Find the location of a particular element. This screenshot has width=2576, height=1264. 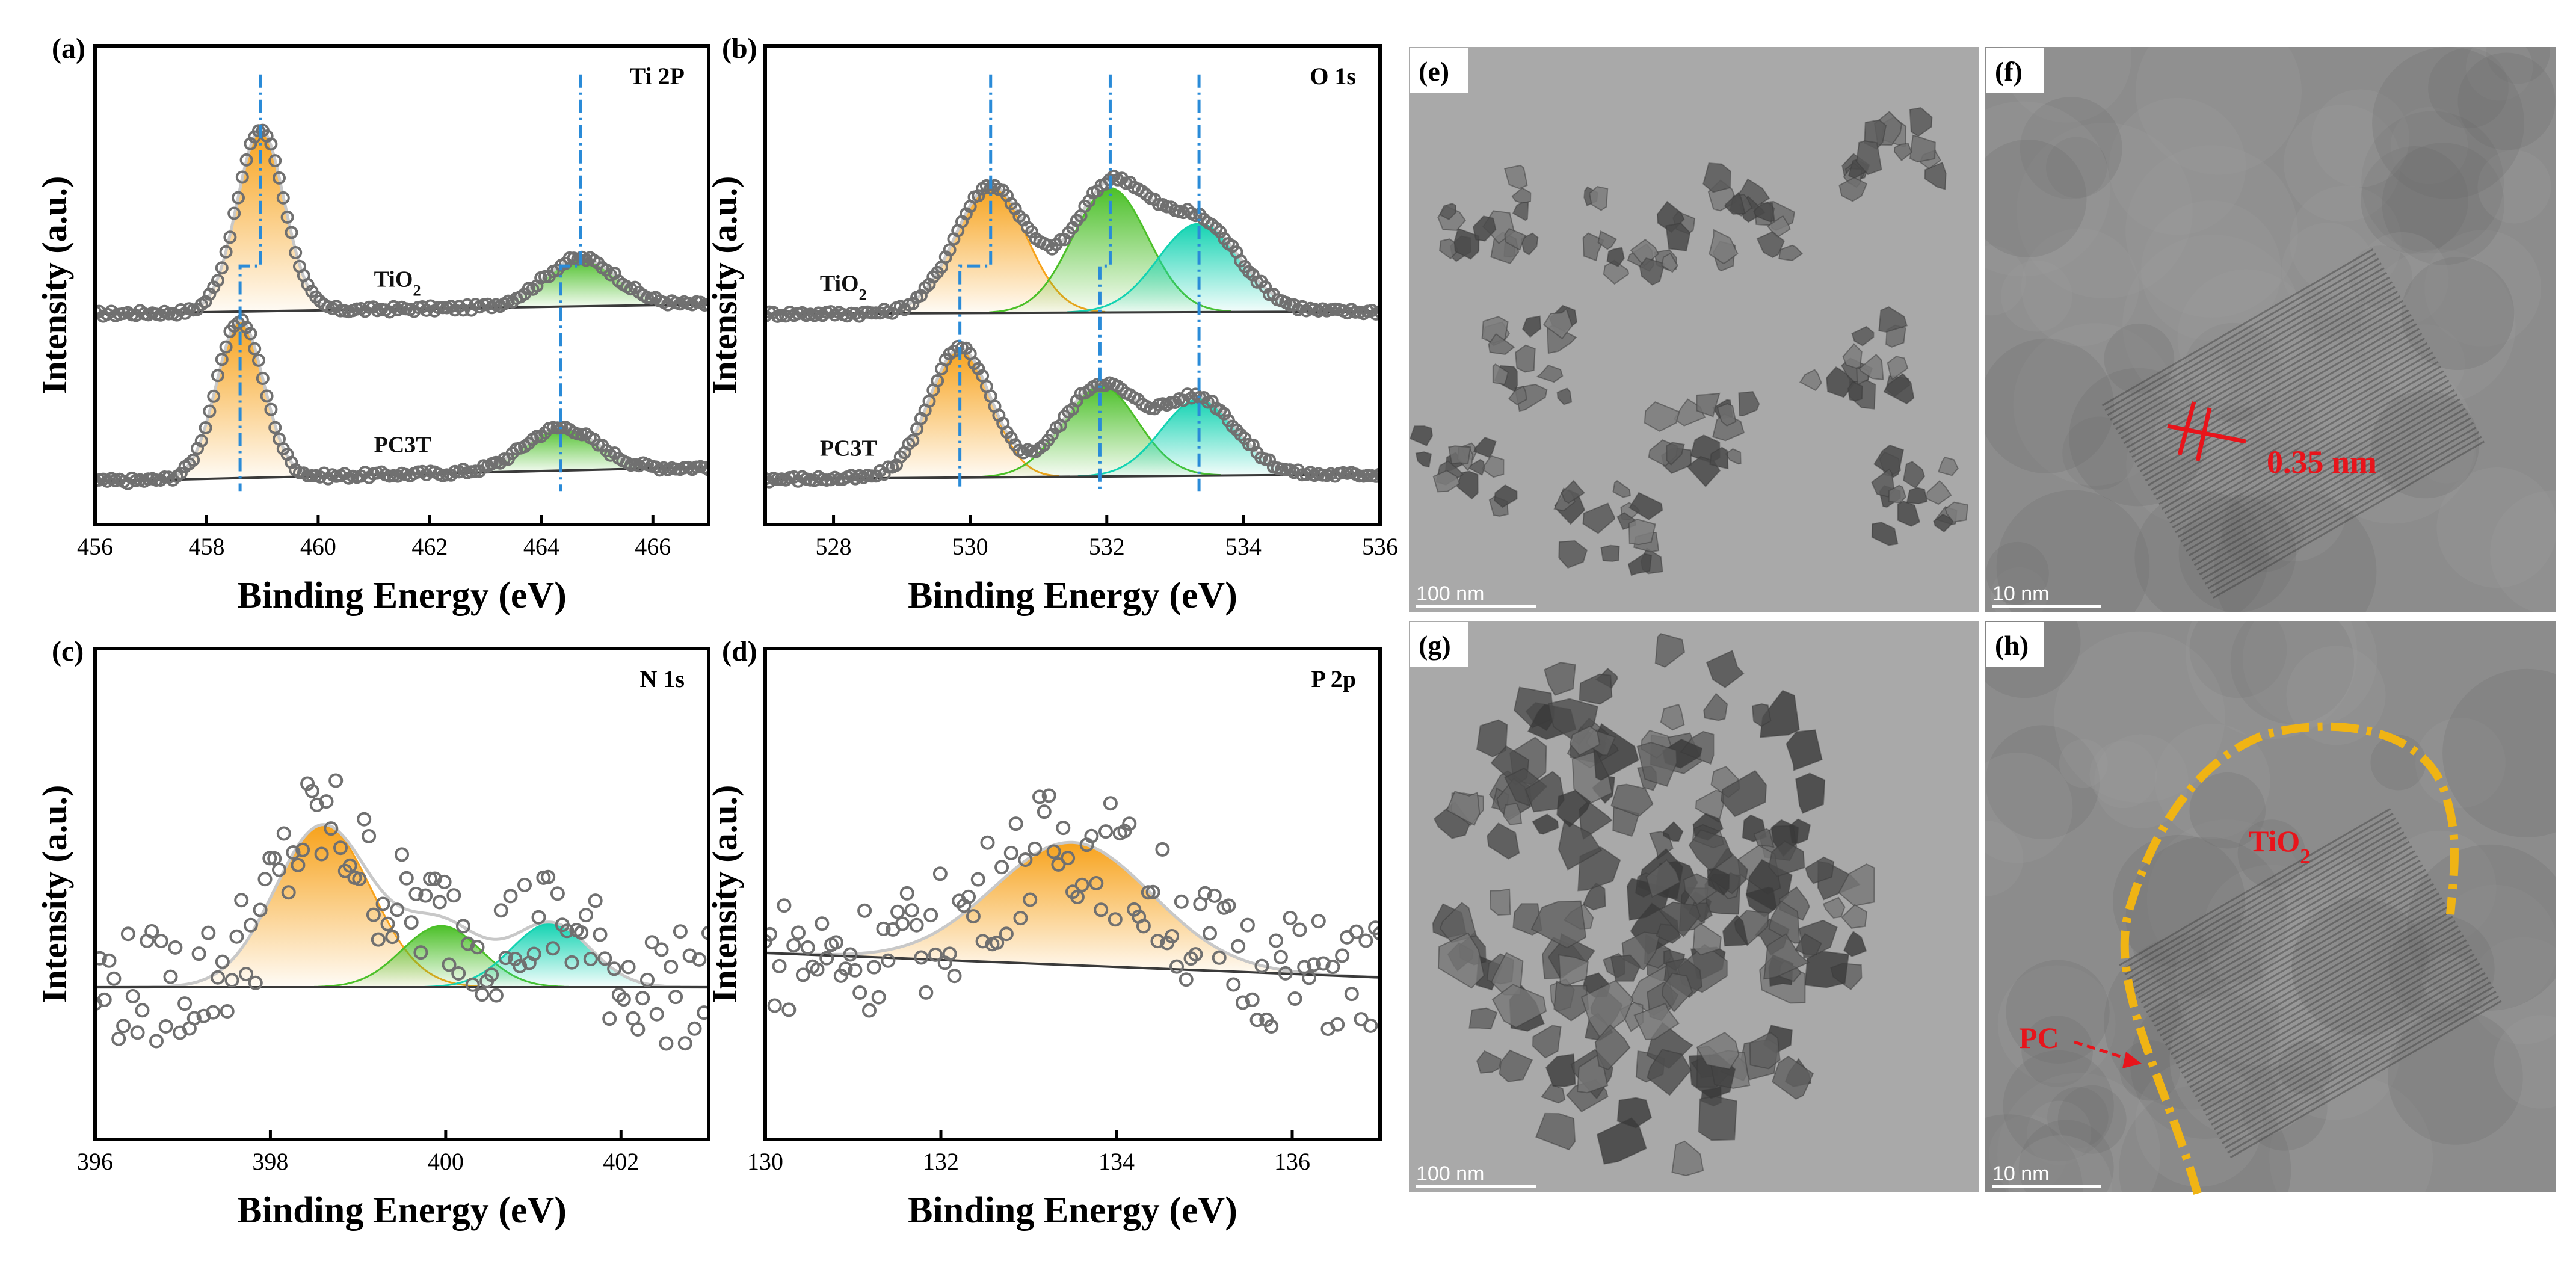

series-label-0: TiO2 is located at coordinates (397, 283).